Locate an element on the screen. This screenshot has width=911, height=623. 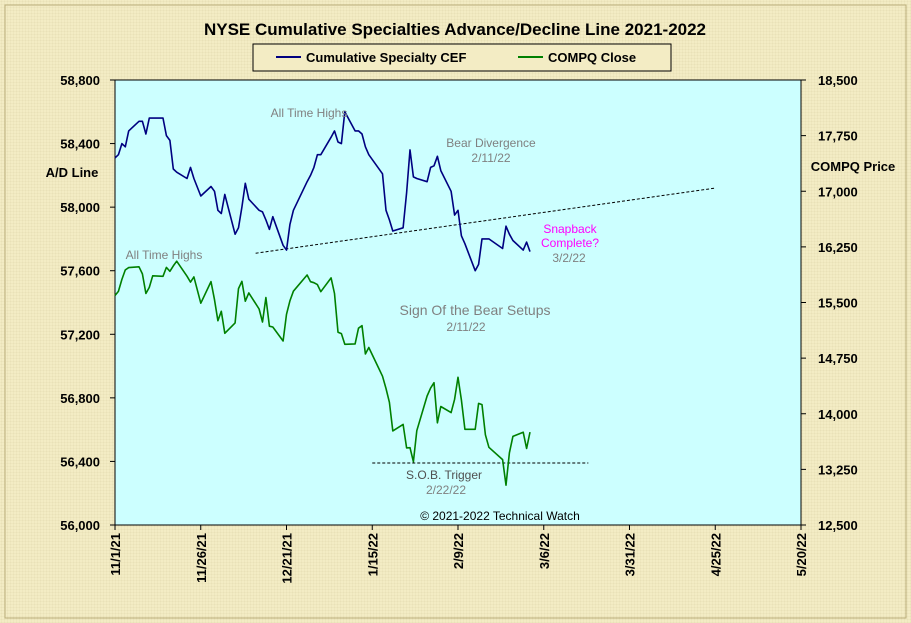
legend-box is located at coordinates (462, 57).